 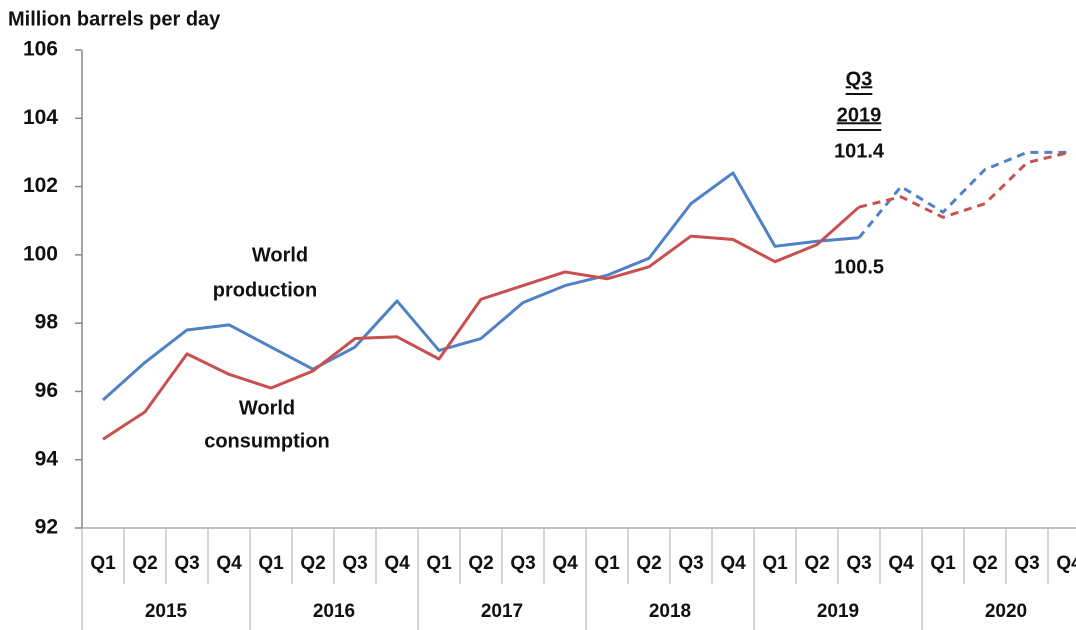 What do you see at coordinates (859, 267) in the screenshot?
I see `data-label: 100.5` at bounding box center [859, 267].